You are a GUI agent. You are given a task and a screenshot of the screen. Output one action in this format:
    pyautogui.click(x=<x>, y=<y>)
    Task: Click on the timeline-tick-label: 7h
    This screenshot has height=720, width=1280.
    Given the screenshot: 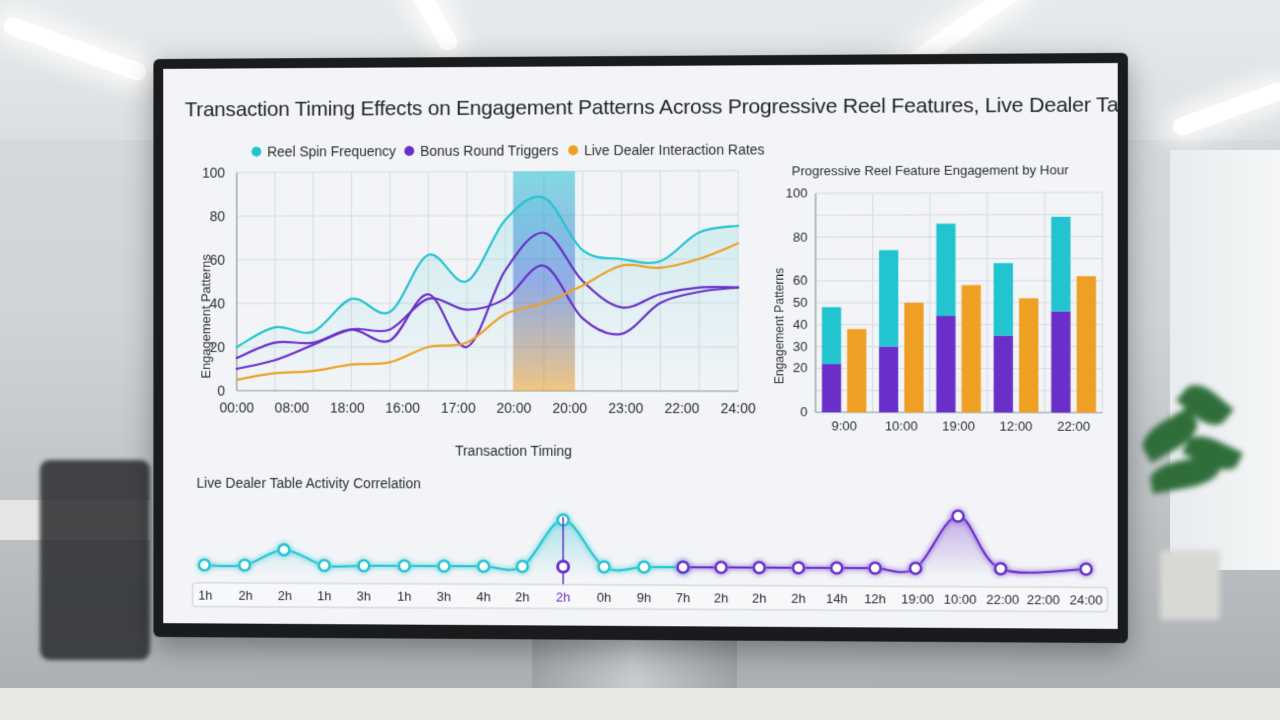 What is the action you would take?
    pyautogui.click(x=683, y=597)
    